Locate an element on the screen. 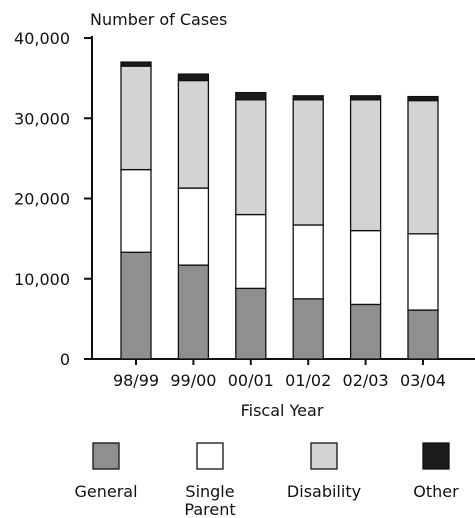 The image size is (475, 518). y-tick-label: 10,000 is located at coordinates (42, 279).